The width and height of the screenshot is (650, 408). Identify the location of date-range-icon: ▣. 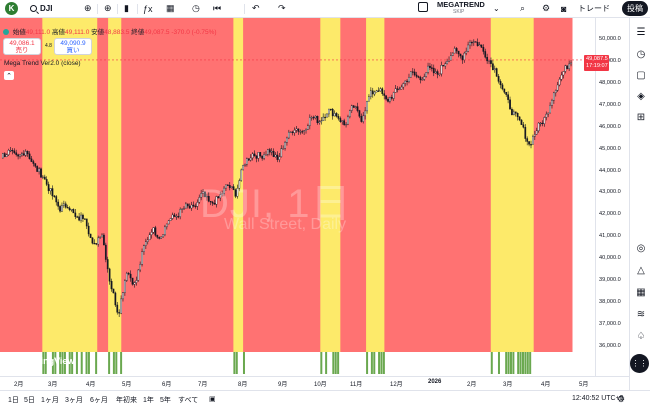
(212, 399).